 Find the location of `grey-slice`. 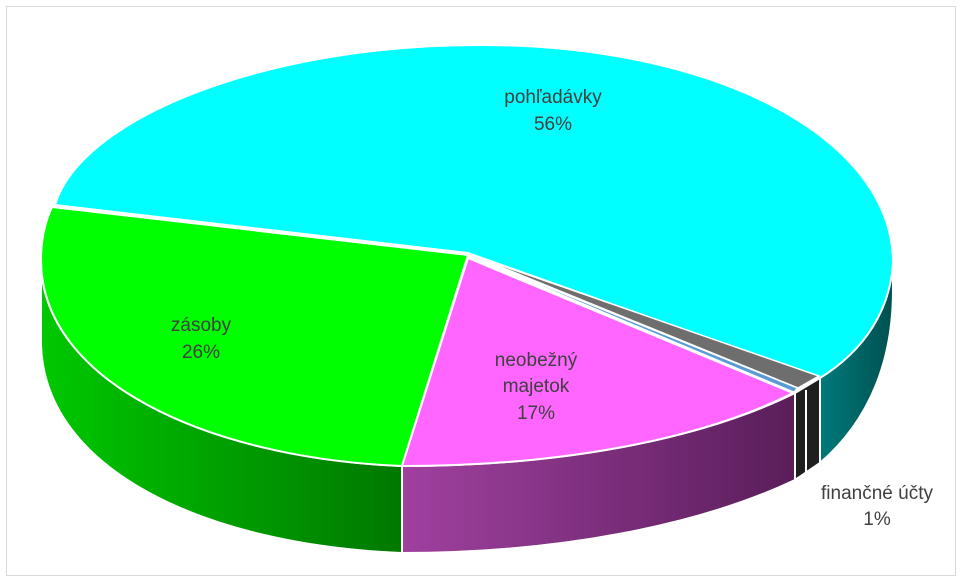

grey-slice is located at coordinates (647, 322).